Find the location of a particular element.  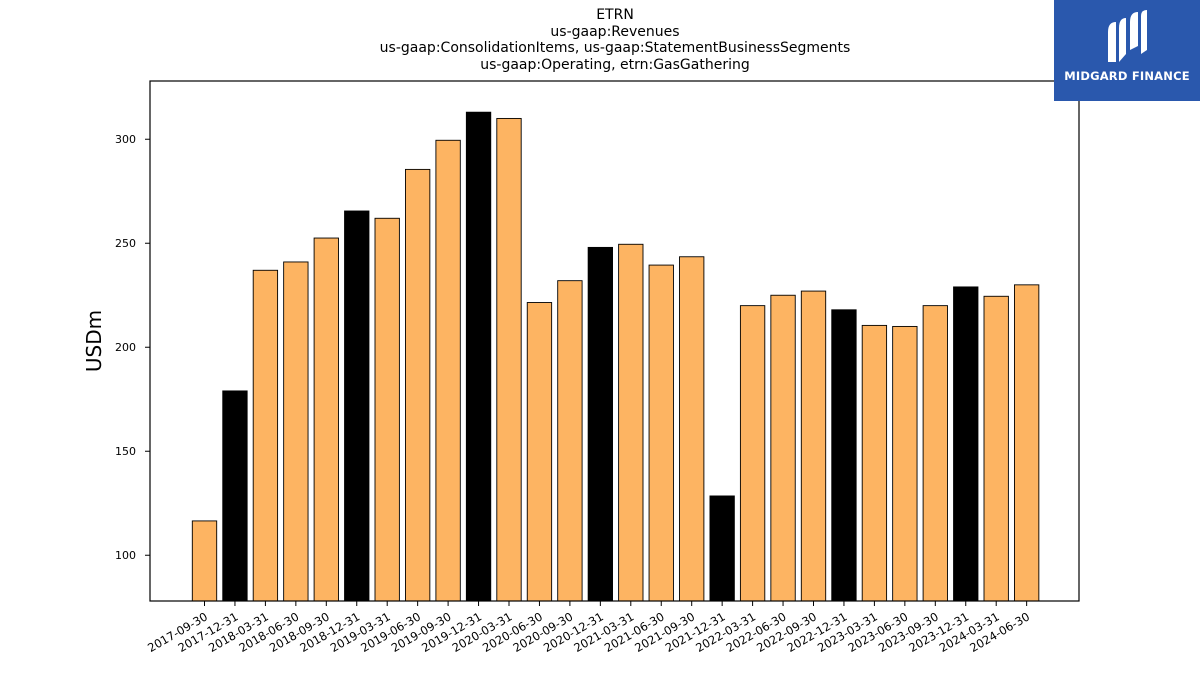

midgard-finance-logo: MIDGARD FINANCE is located at coordinates (1127, 50).